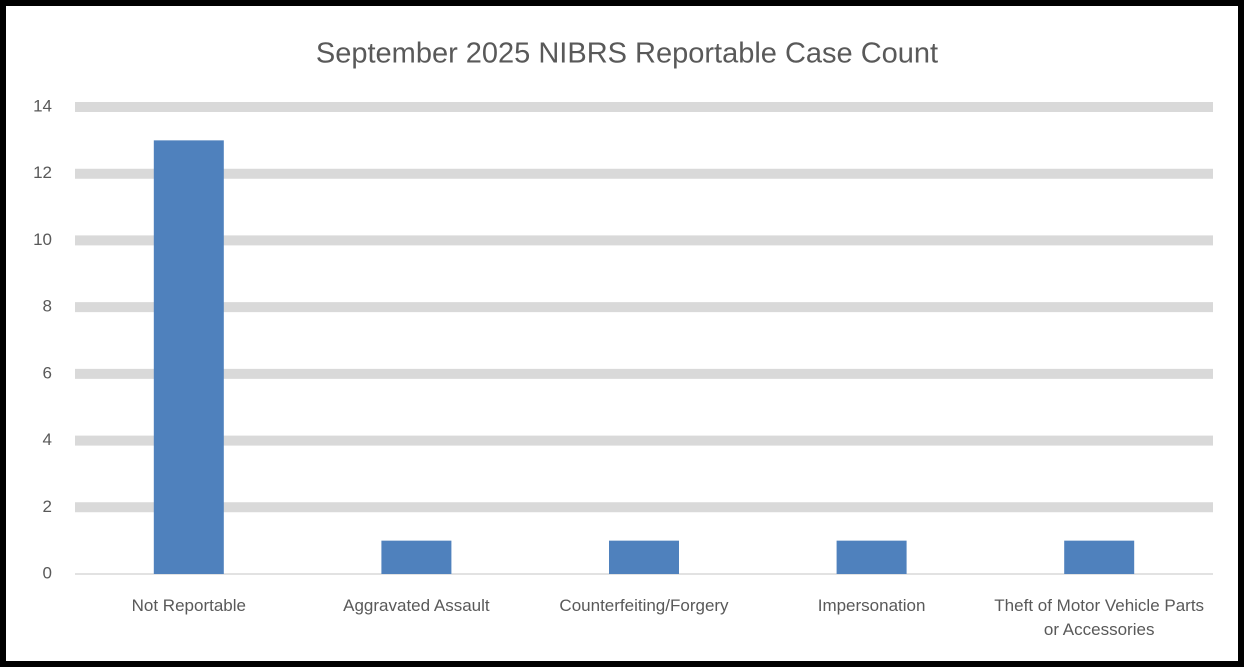 The height and width of the screenshot is (667, 1244). I want to click on y-tick-label: 10, so click(42, 239).